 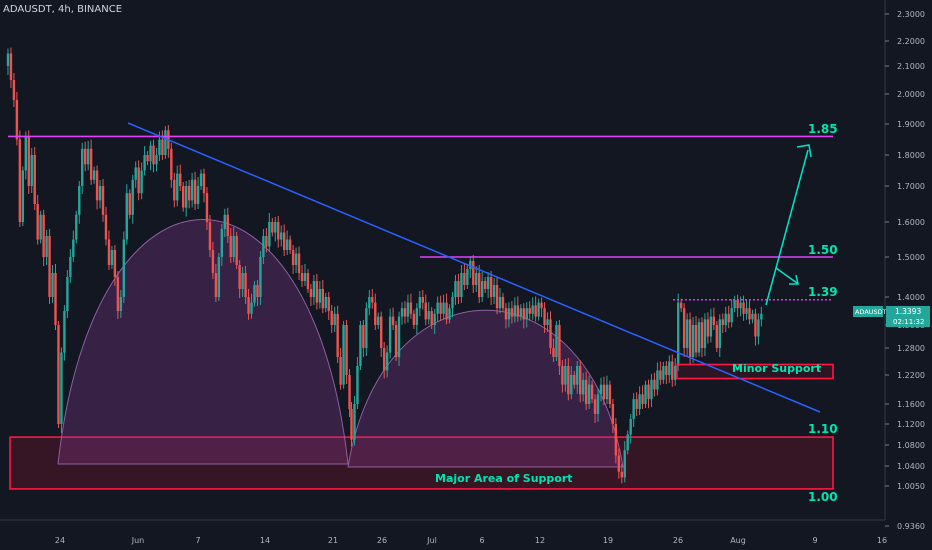 I want to click on last-price-symbol: ADAUSDT, so click(x=871, y=312).